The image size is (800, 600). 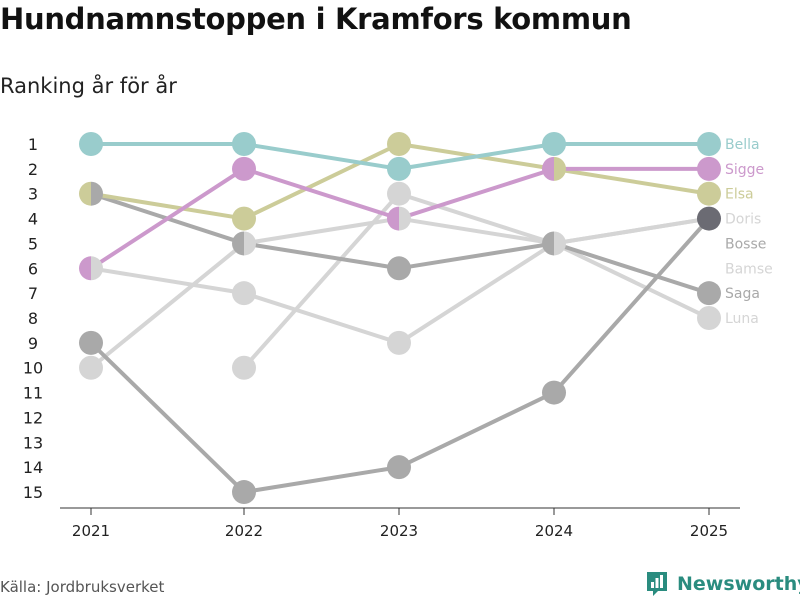 What do you see at coordinates (744, 170) in the screenshot?
I see `end-label-sigge: Sigge` at bounding box center [744, 170].